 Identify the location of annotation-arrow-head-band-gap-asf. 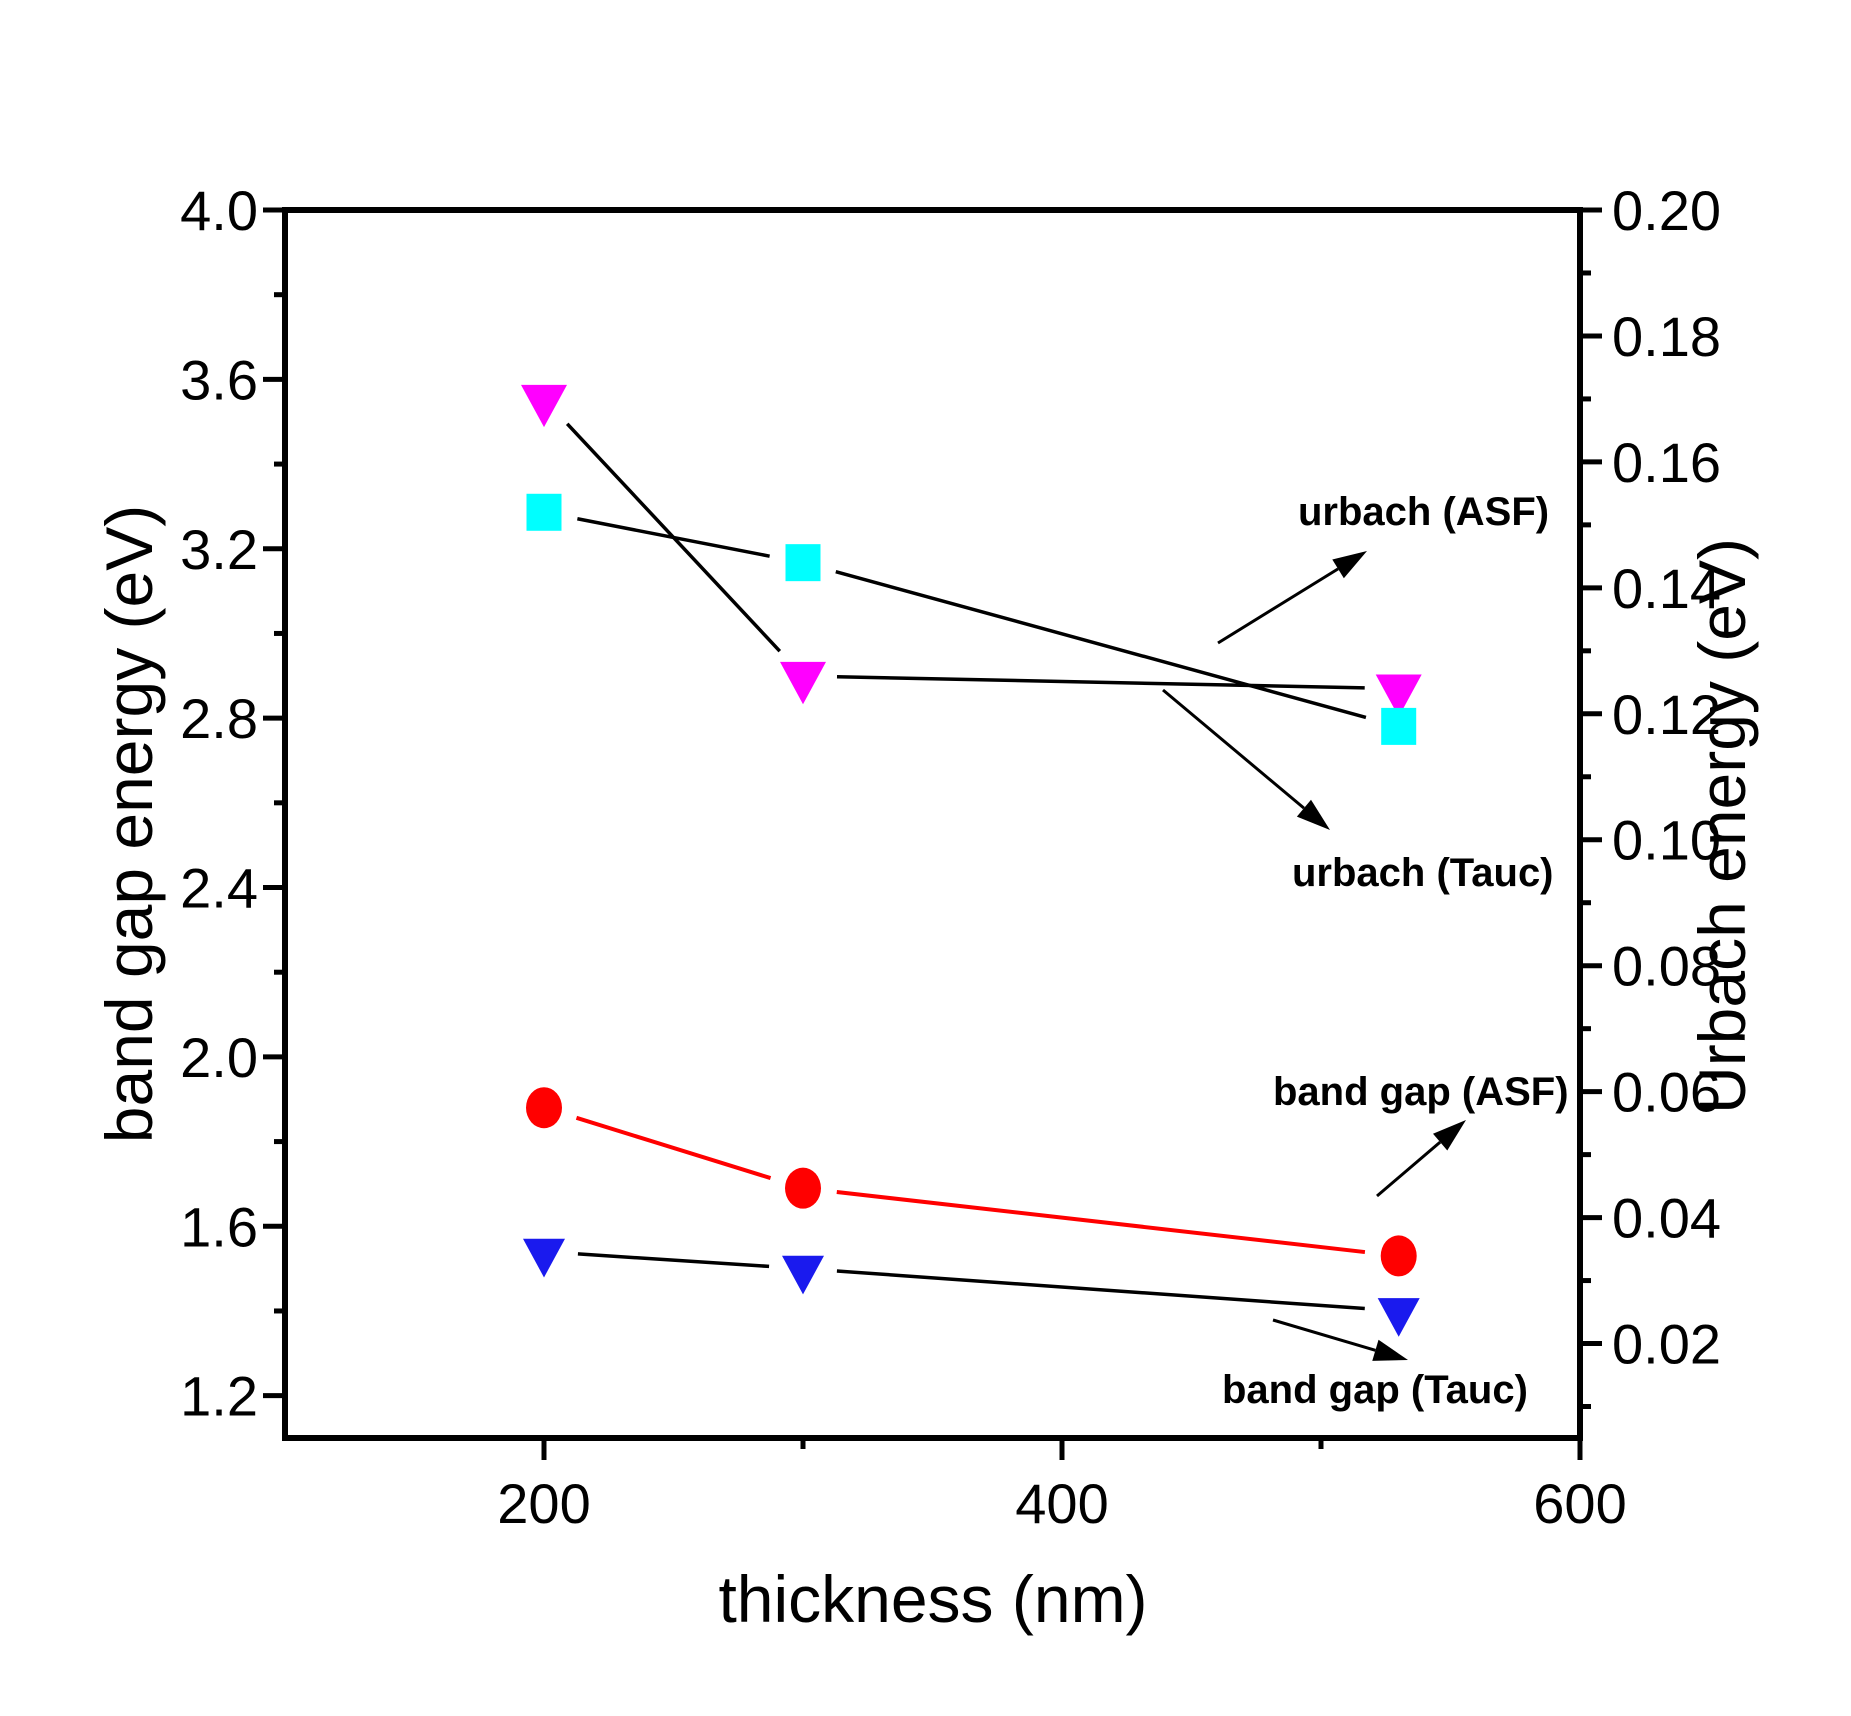
(1449, 1135).